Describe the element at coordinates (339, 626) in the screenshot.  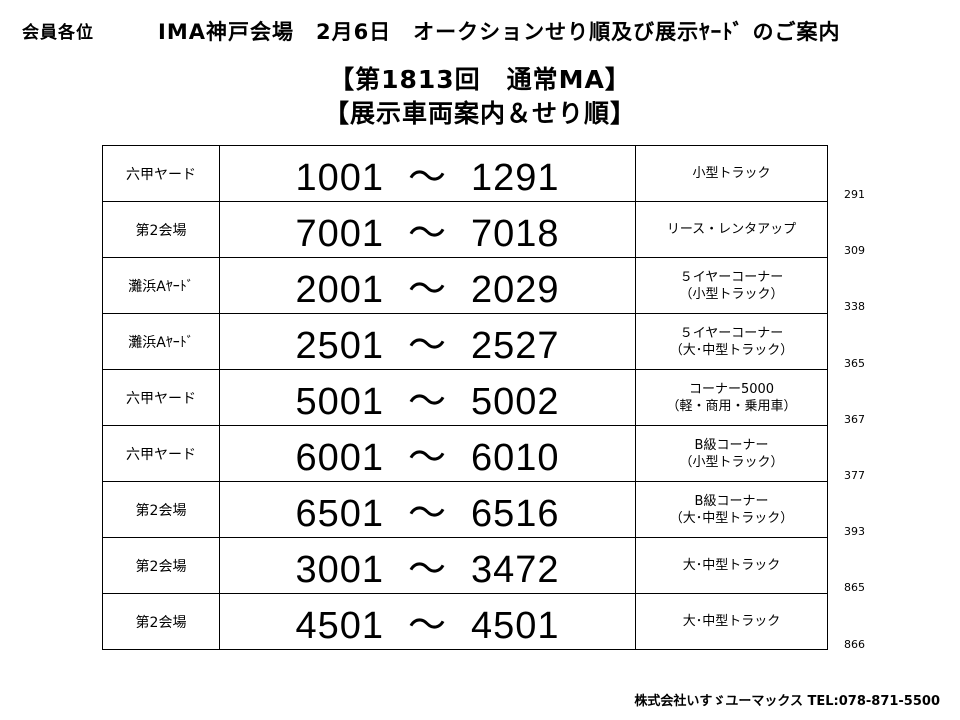
I see `range-start: 4501` at that location.